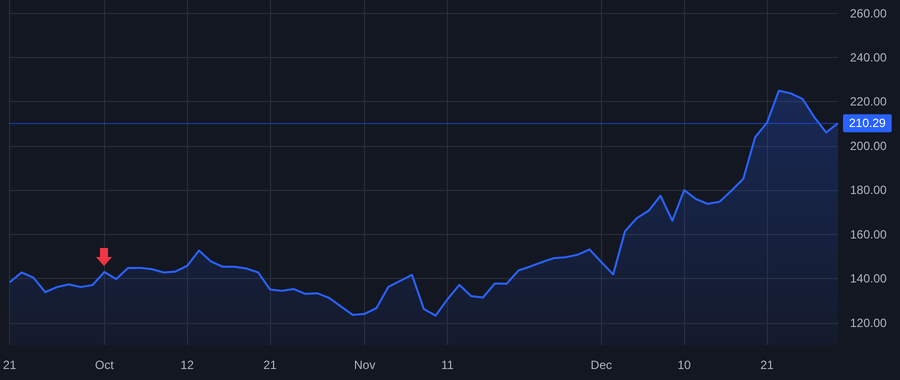 The height and width of the screenshot is (380, 900). I want to click on x-tick-label: Nov, so click(365, 365).